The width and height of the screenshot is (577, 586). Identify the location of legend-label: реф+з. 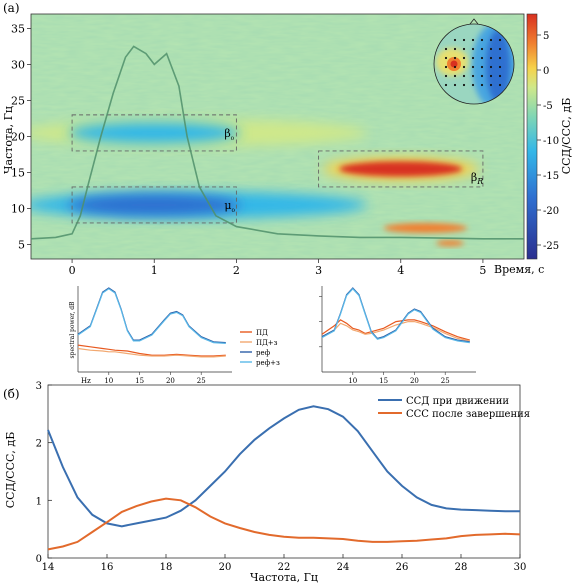
(268, 363).